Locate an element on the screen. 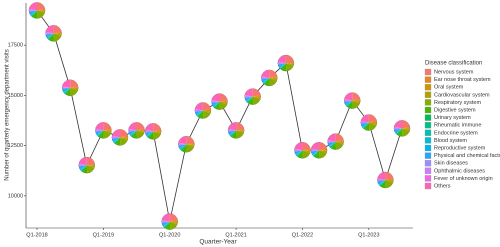 The height and width of the screenshot is (247, 500). x-axis-title: Quarter-Year is located at coordinates (218, 242).